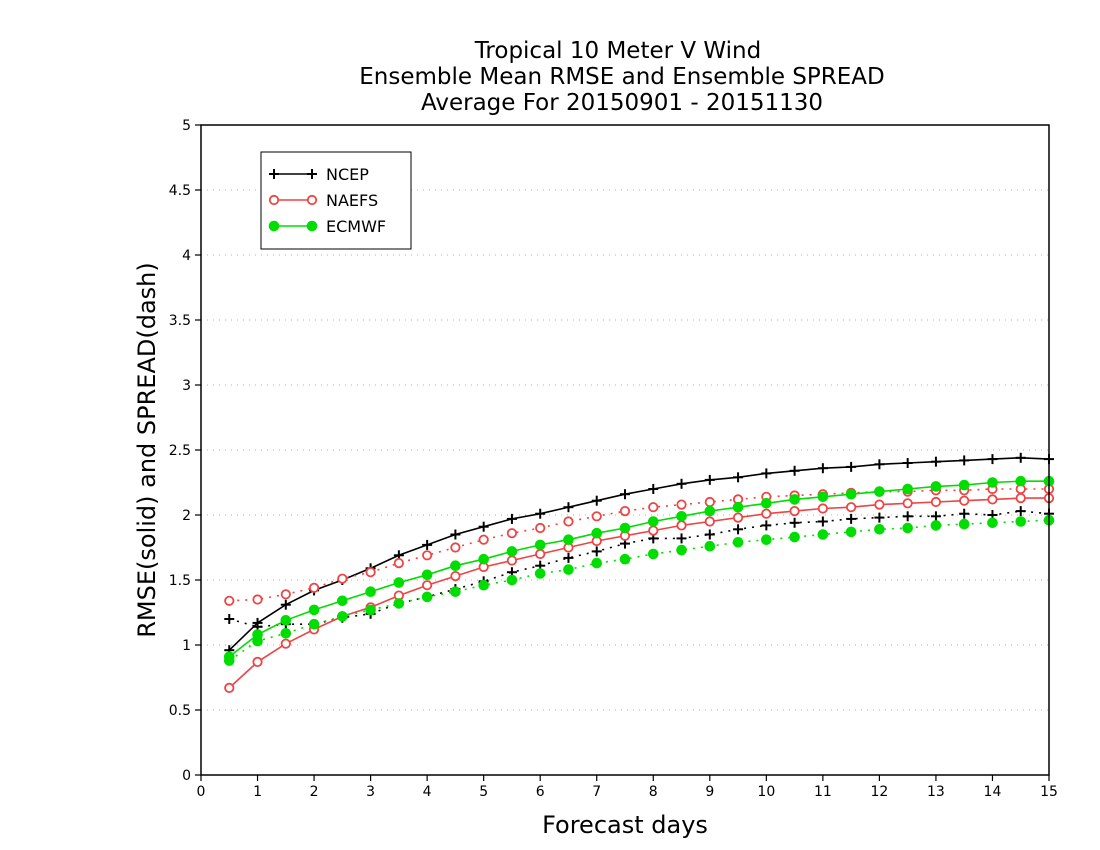  I want to click on x-tick-label: 1, so click(257, 792).